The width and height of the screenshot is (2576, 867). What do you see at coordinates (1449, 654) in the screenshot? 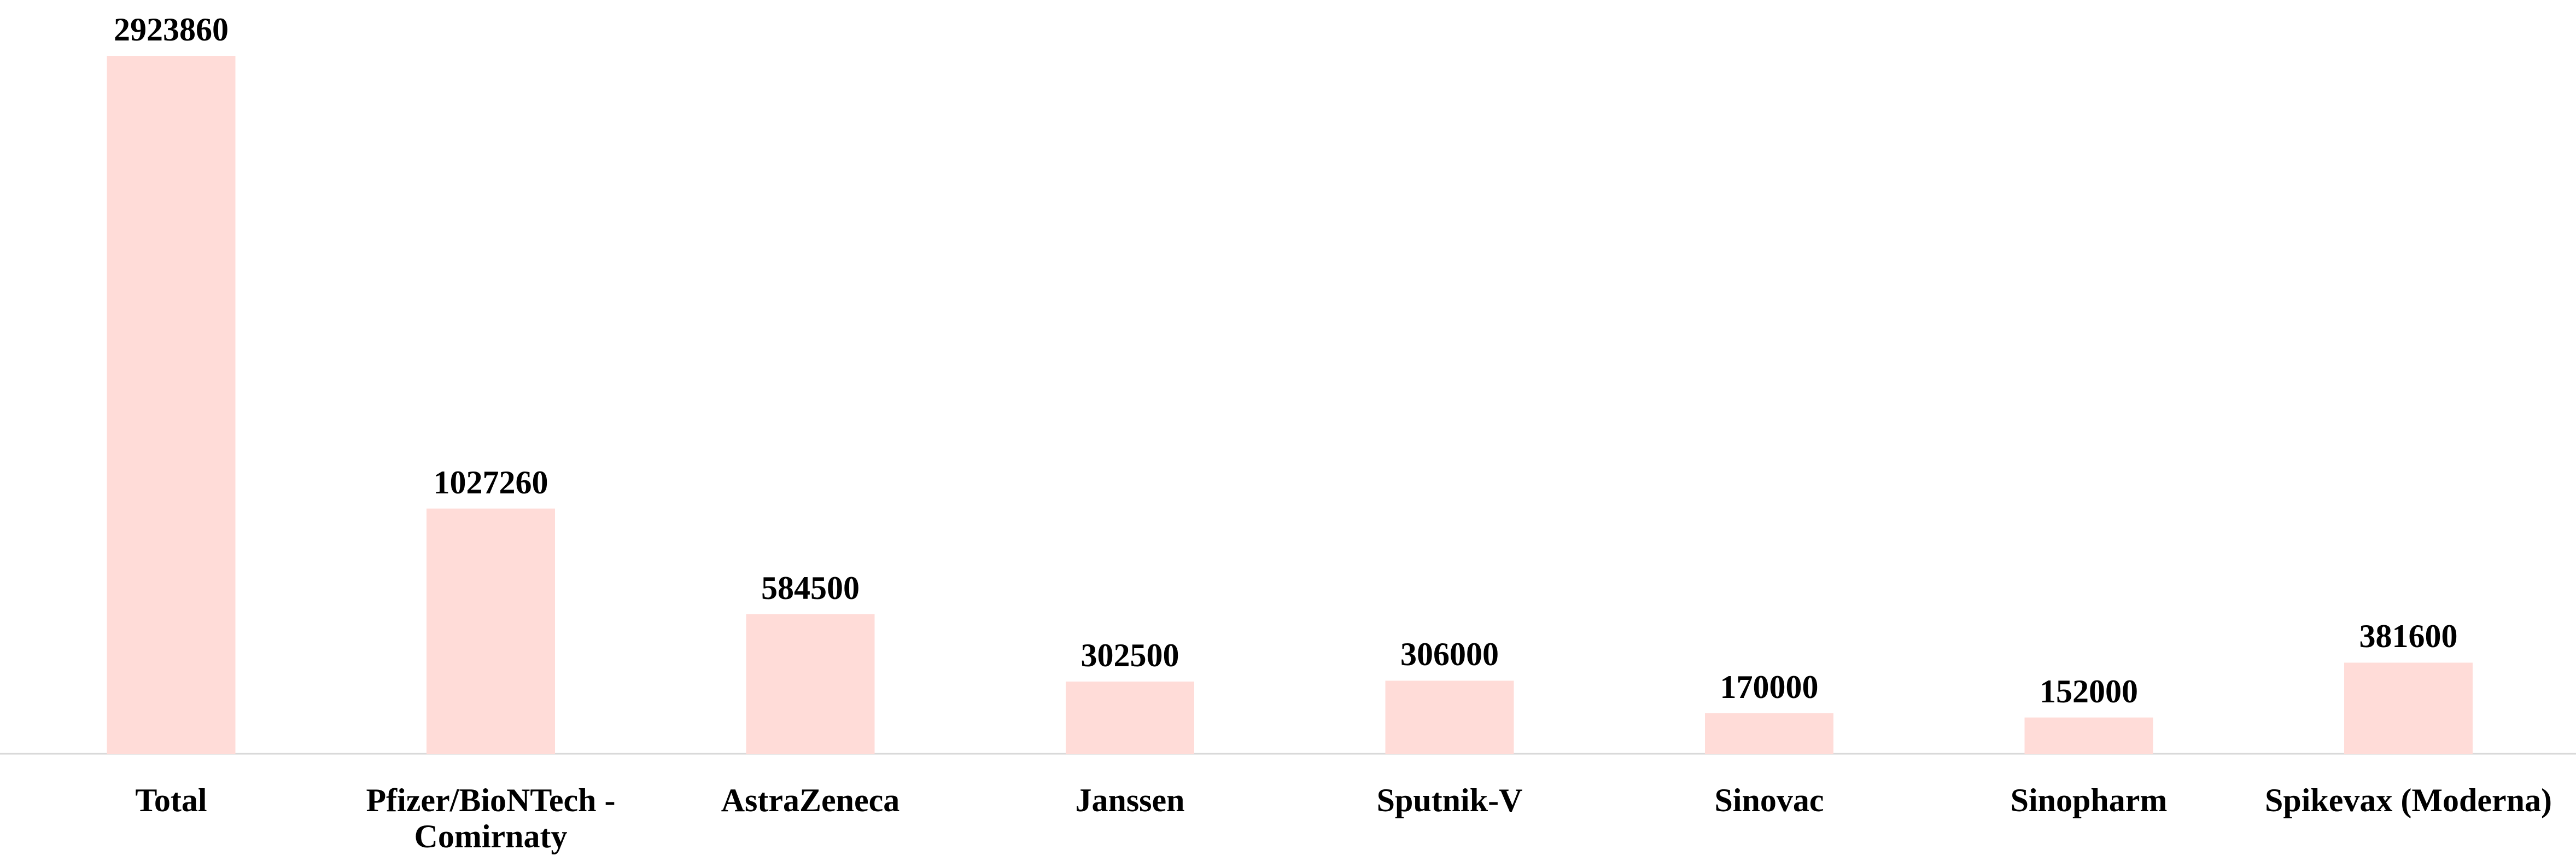
I see `value-label: 306000` at bounding box center [1449, 654].